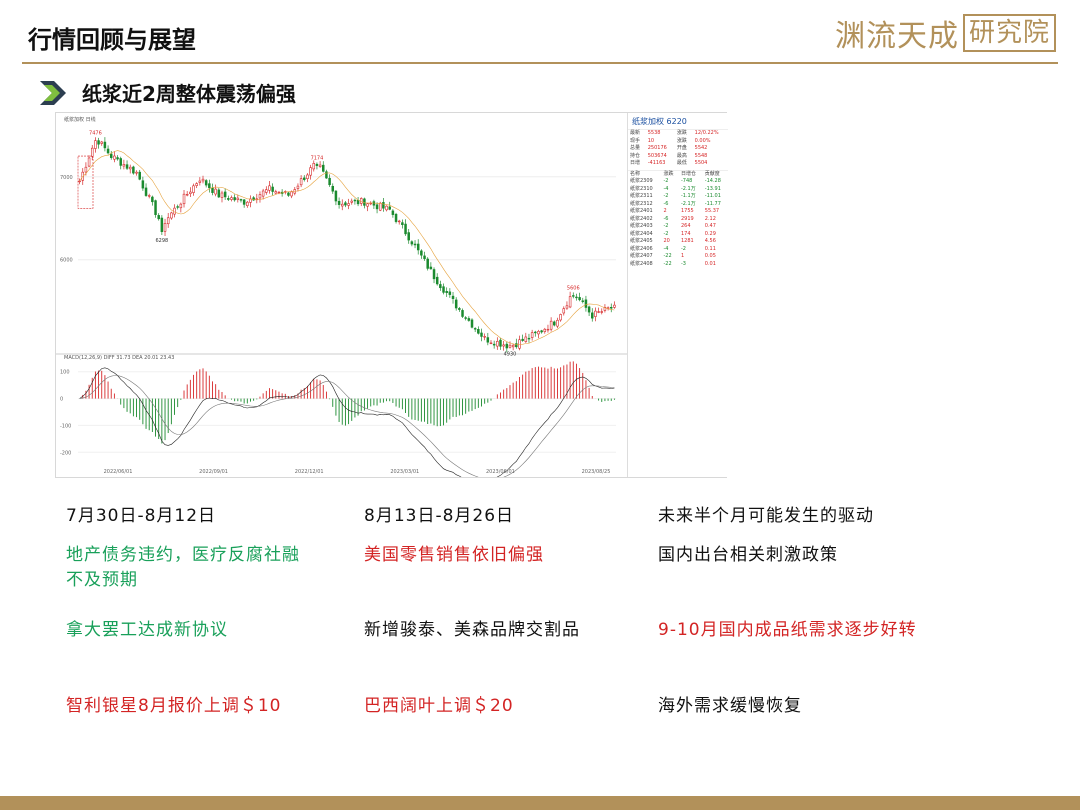 The image size is (1080, 810). I want to click on contract-row: 纸浆2312 -6 -2.1万 -11.77, so click(678, 205).